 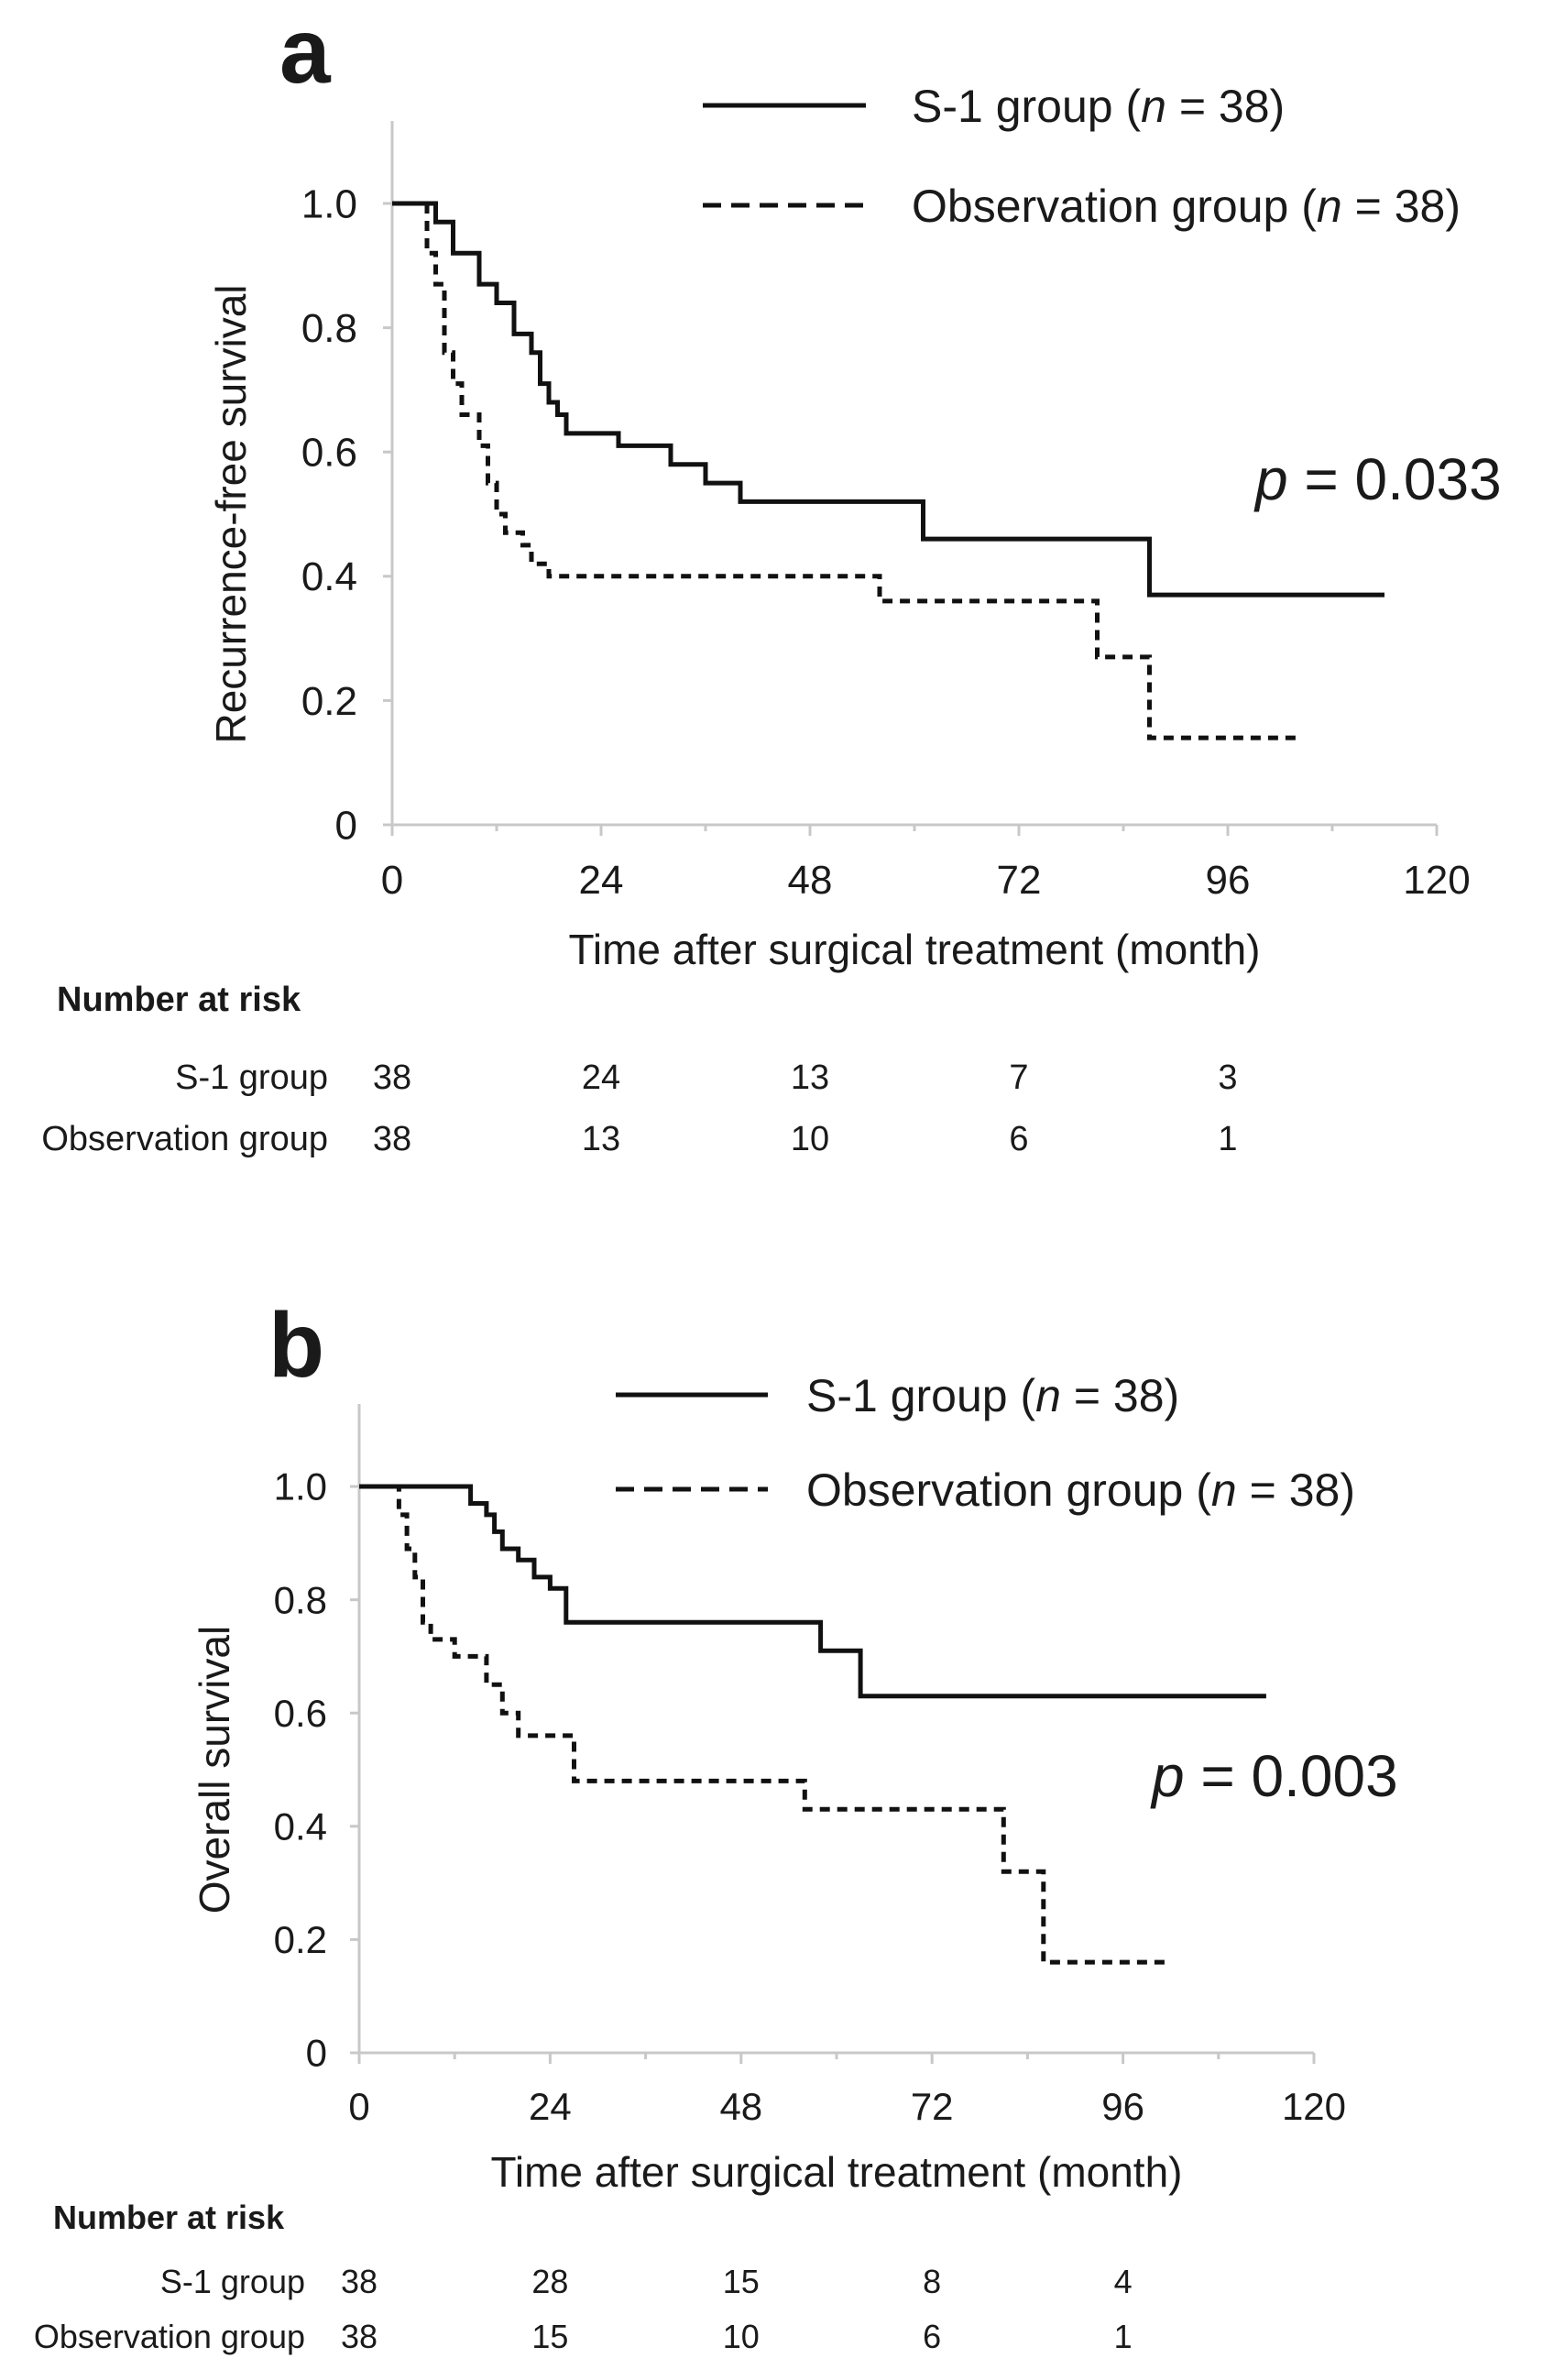 I want to click on p-value: p = 0.003, so click(x=1274, y=1776).